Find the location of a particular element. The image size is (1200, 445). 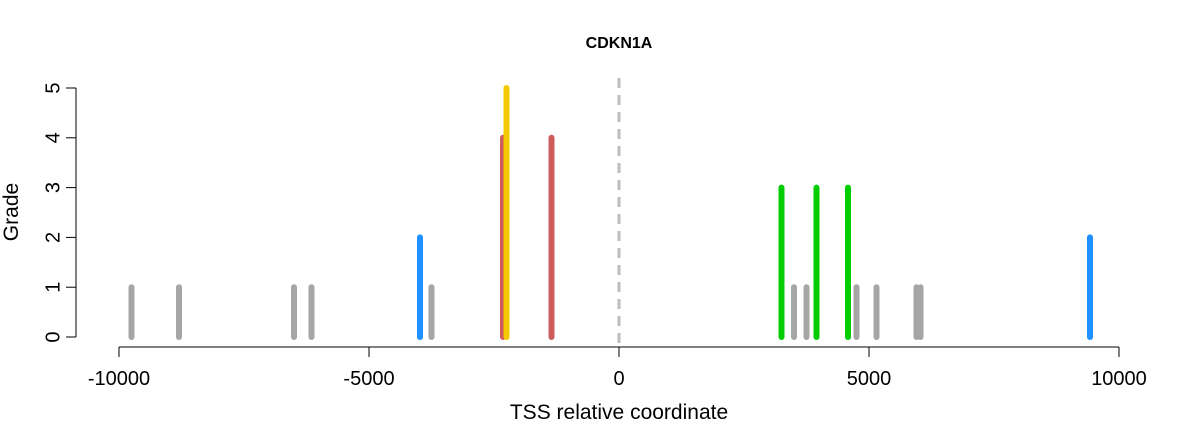

y-tick-label: 1 is located at coordinates (53, 287).